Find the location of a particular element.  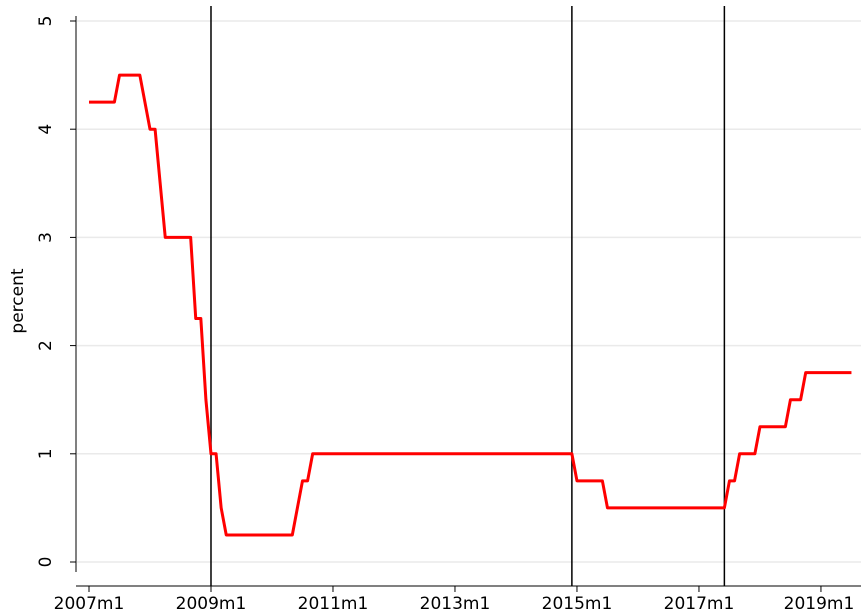

y-tick-label: 1 is located at coordinates (46, 453).